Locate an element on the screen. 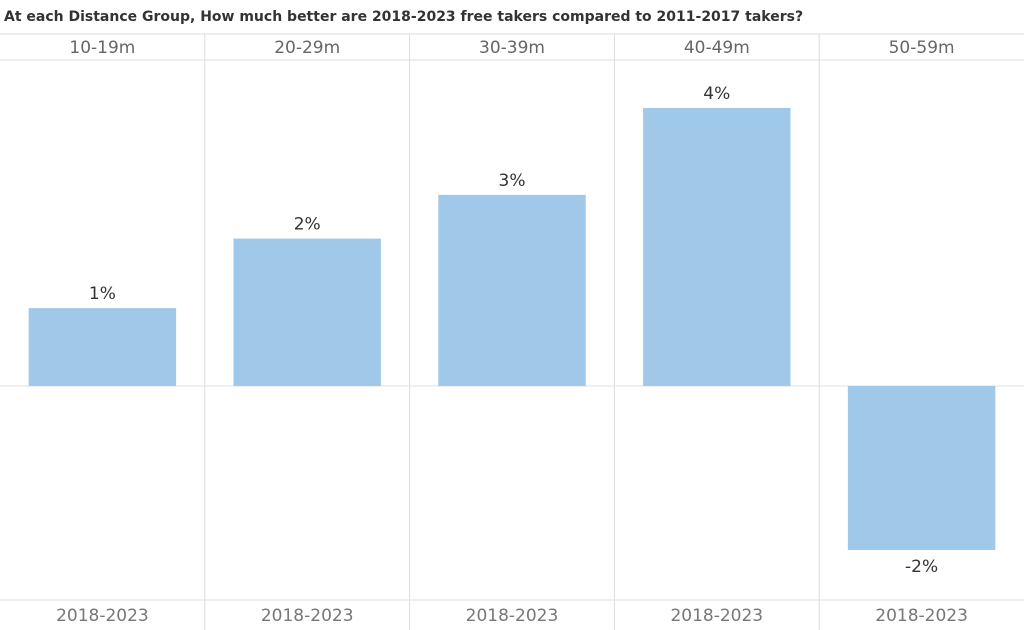  category-header: 30-39m is located at coordinates (512, 48).